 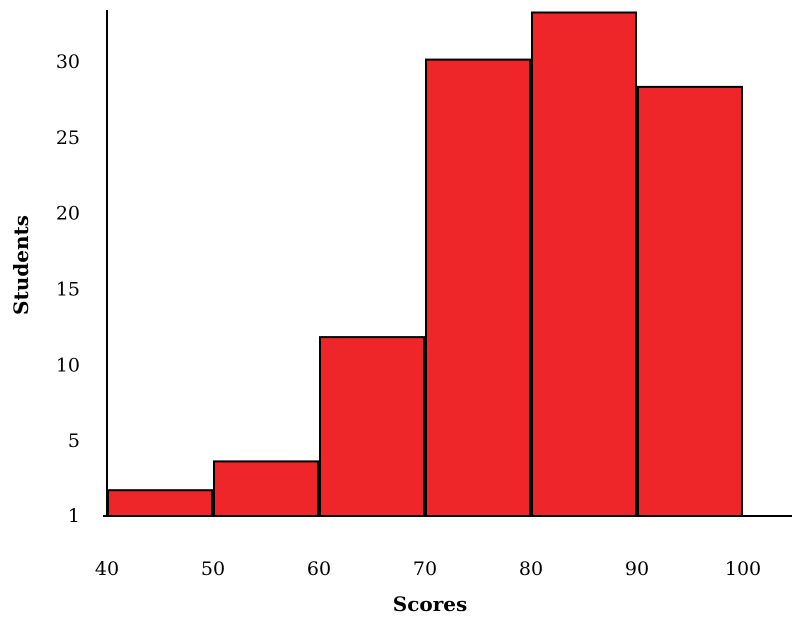 I want to click on x-tick-labels: 40 50 60 70 80 90 100, so click(x=428, y=569).